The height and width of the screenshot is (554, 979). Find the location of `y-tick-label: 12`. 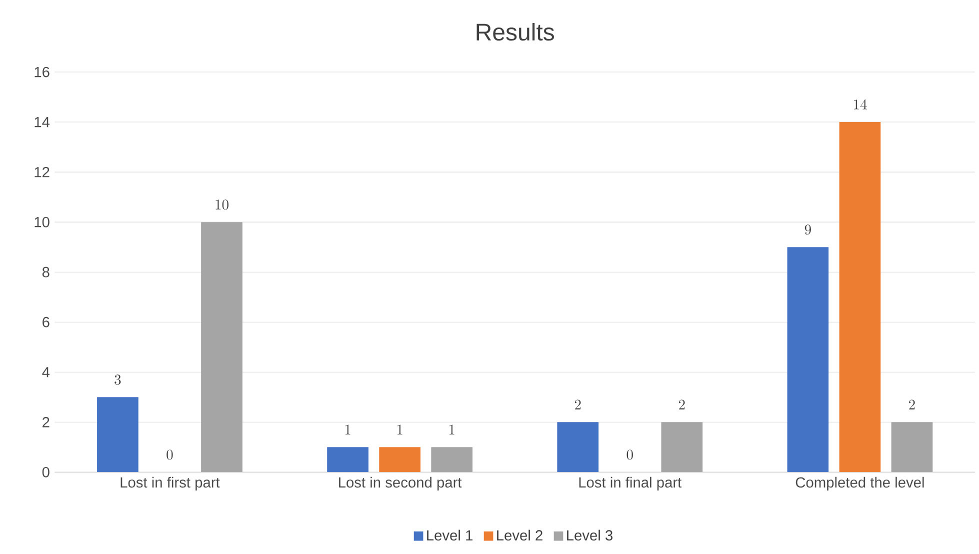

y-tick-label: 12 is located at coordinates (42, 172).